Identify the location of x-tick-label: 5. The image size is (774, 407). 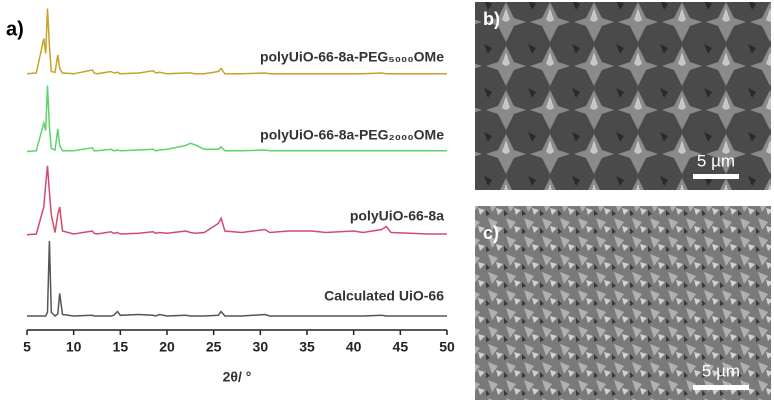
(27, 347).